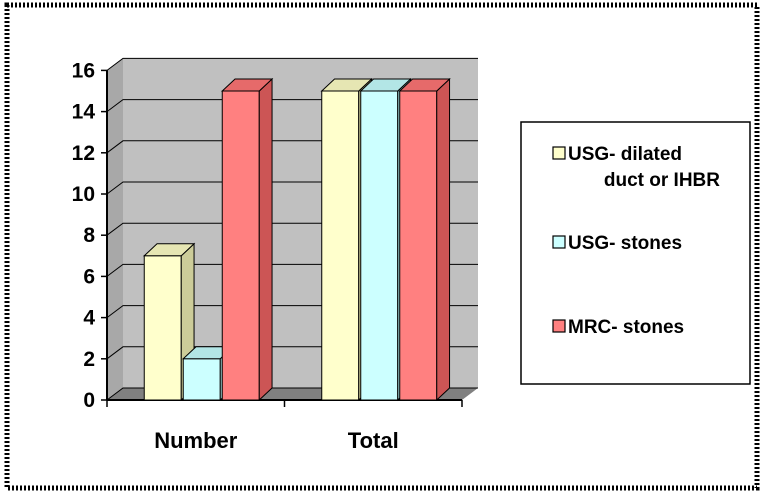 This screenshot has width=761, height=492. What do you see at coordinates (89, 235) in the screenshot?
I see `y-tick-label: 8` at bounding box center [89, 235].